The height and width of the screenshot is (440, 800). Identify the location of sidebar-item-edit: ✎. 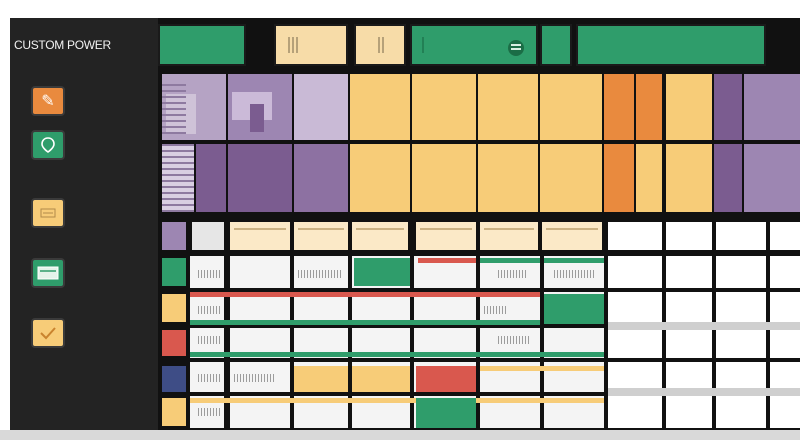
(48, 101).